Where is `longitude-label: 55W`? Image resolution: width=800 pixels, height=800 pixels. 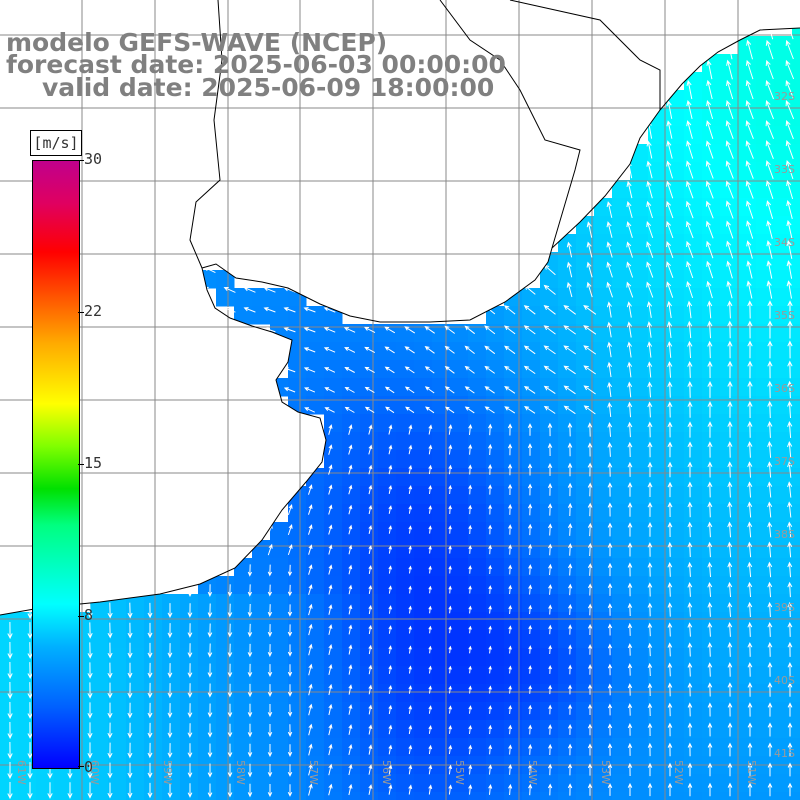 longitude-label: 55W is located at coordinates (459, 772).